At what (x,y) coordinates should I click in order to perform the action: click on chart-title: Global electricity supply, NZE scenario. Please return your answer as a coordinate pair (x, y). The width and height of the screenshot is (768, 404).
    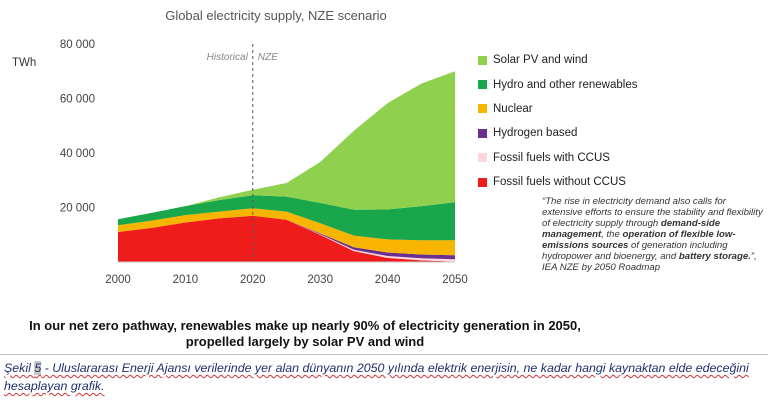
    Looking at the image, I should click on (276, 15).